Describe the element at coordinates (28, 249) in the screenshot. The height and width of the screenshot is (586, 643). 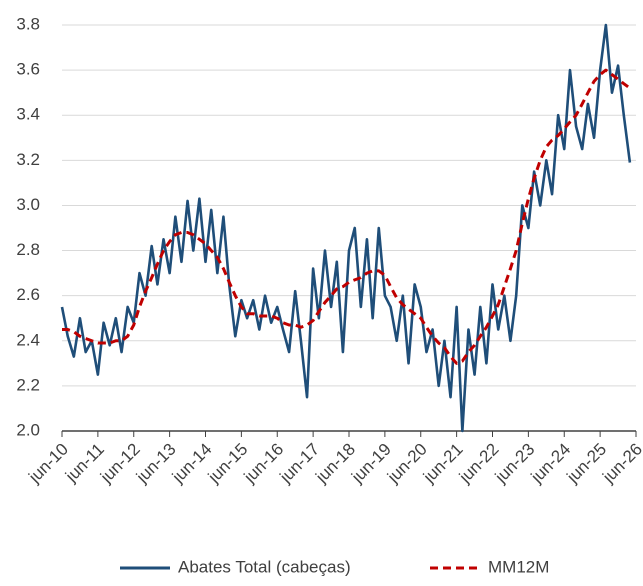
I see `y-tick-label: 2.8` at that location.